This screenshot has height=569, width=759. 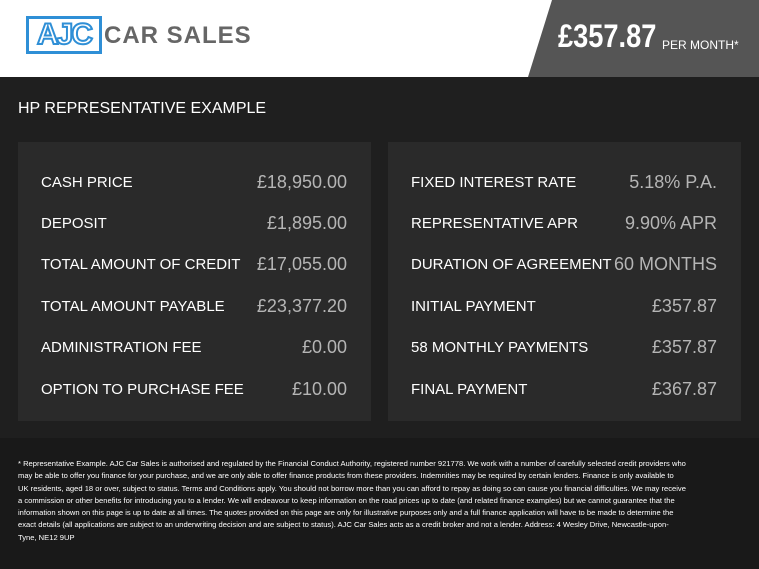 I want to click on finance-row: CASH PRICE £18,950.00, so click(x=194, y=182).